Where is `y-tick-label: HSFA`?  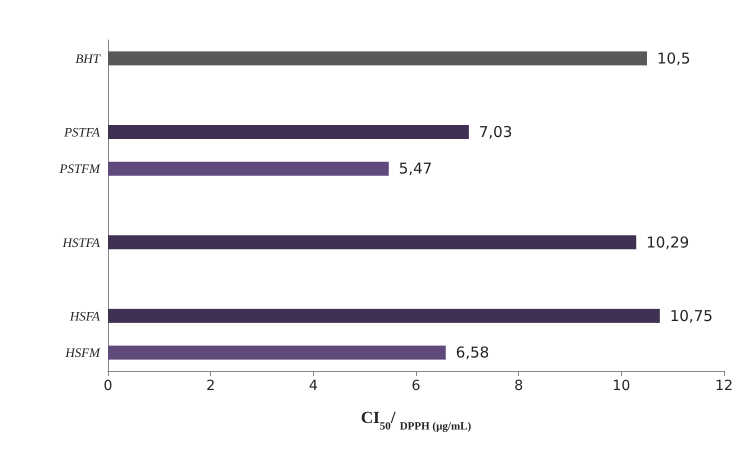
y-tick-label: HSFA is located at coordinates (84, 316).